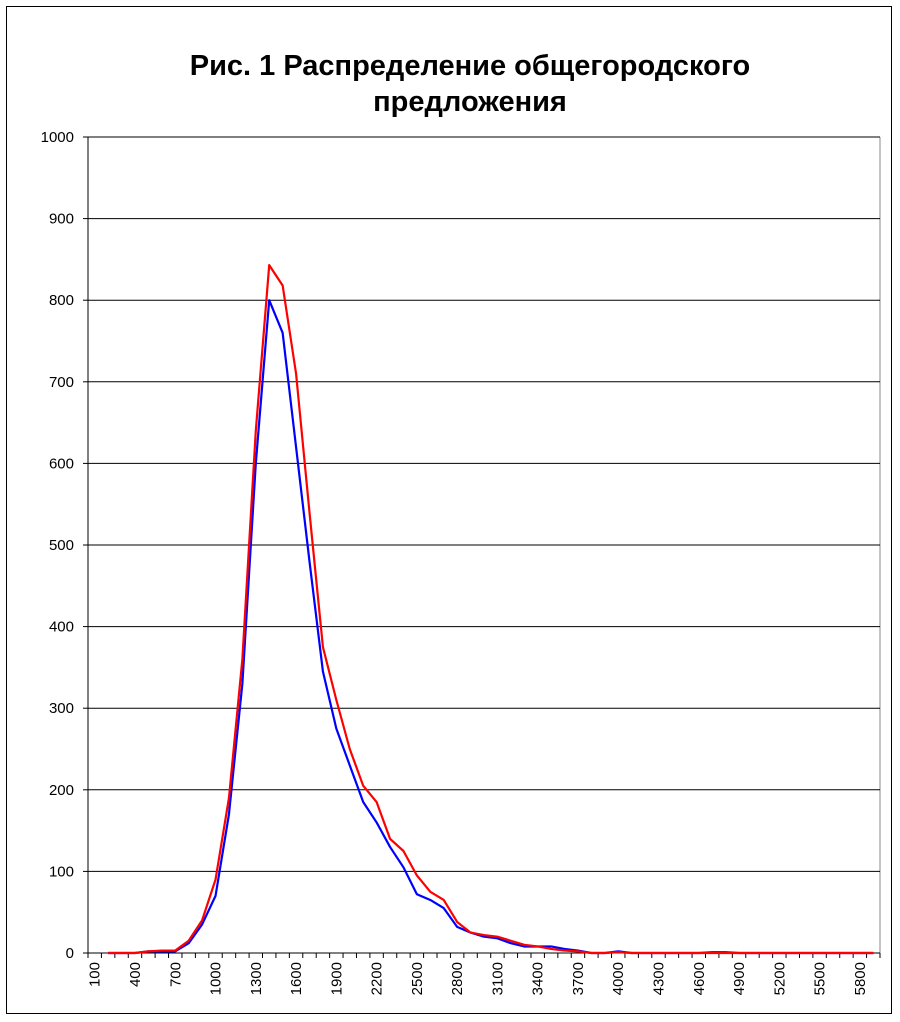 The image size is (900, 1022). I want to click on x-tick-label: 5200, so click(779, 978).